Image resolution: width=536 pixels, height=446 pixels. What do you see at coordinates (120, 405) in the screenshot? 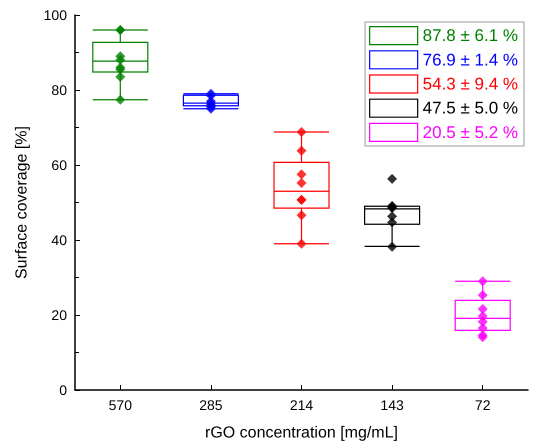
I see `x-tick-label: 570` at bounding box center [120, 405].